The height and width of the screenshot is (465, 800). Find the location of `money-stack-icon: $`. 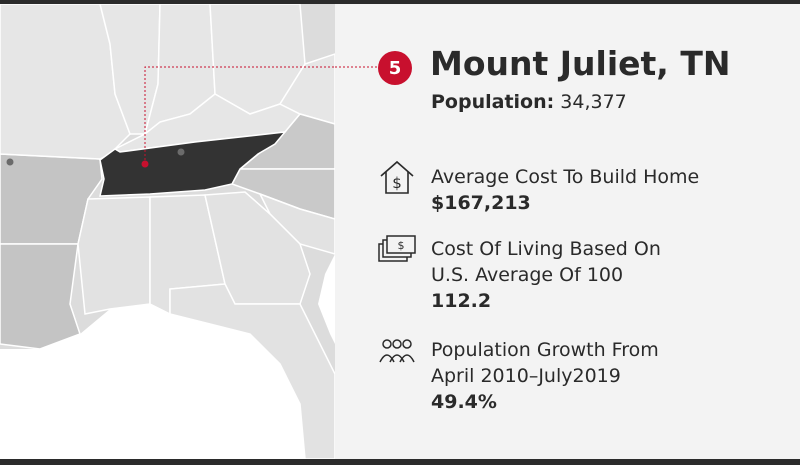

money-stack-icon: $ is located at coordinates (397, 248).